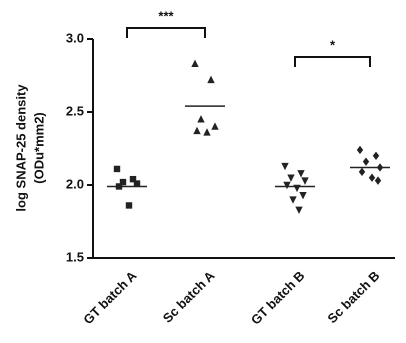 The height and width of the screenshot is (343, 406). What do you see at coordinates (38, 148) in the screenshot?
I see `y-axis-label: (ODu*mm2)` at bounding box center [38, 148].